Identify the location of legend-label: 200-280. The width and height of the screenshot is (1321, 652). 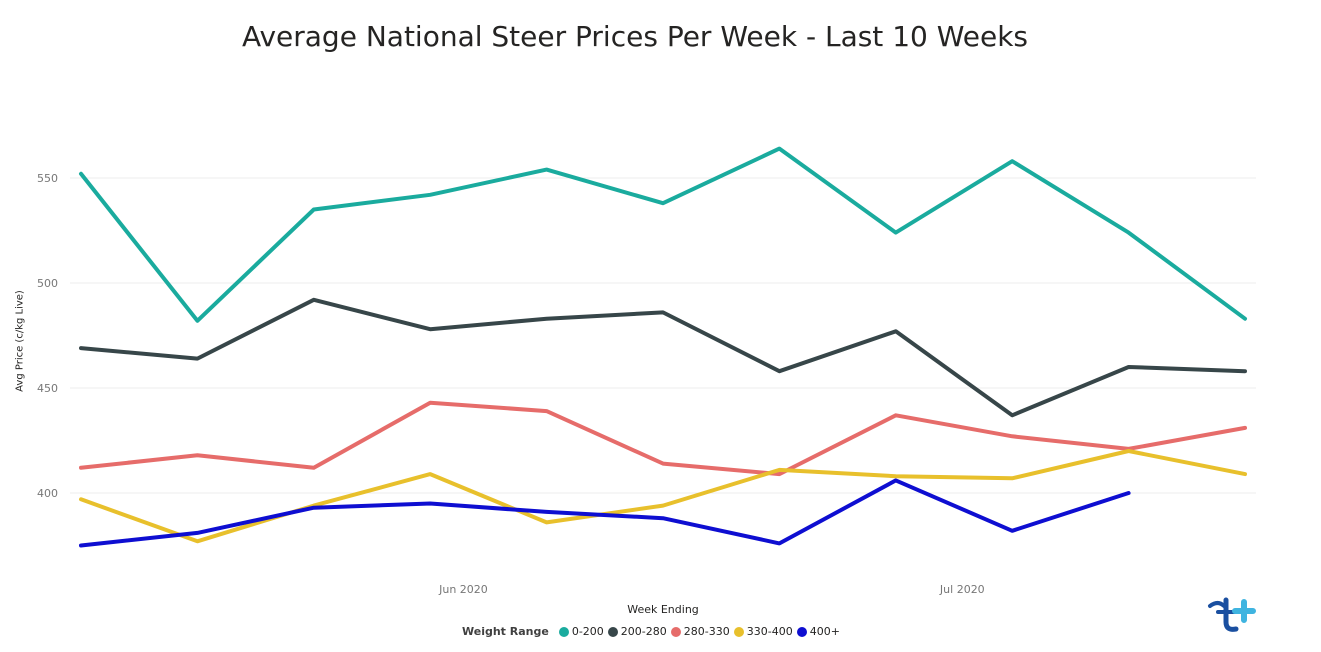
(643, 631).